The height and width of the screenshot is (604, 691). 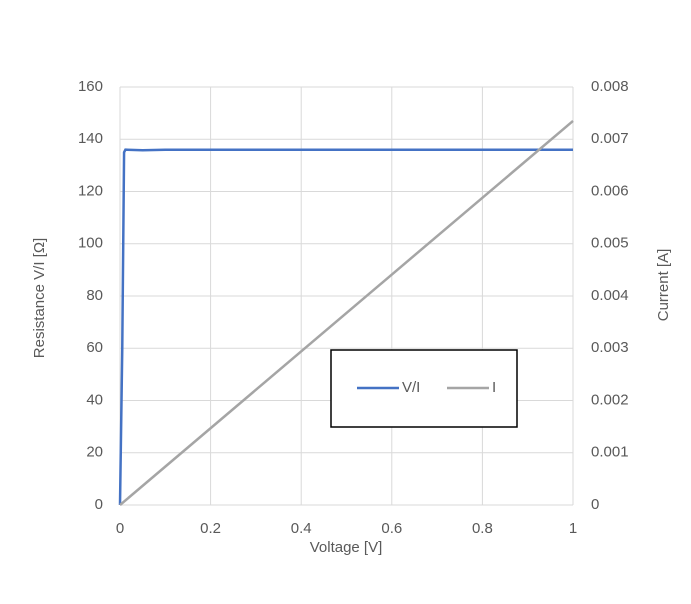 I want to click on y-tick-label: 0, so click(x=99, y=504).